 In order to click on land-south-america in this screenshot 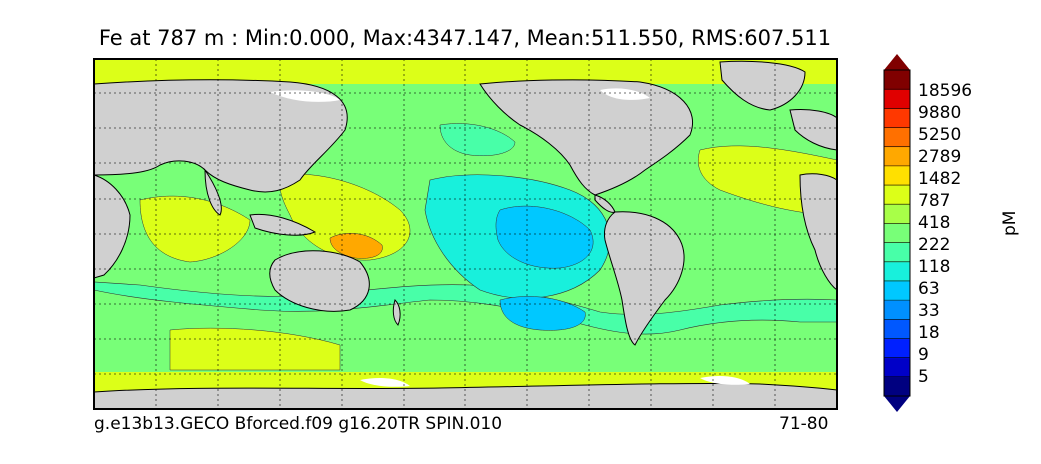, I will do `click(644, 278)`.